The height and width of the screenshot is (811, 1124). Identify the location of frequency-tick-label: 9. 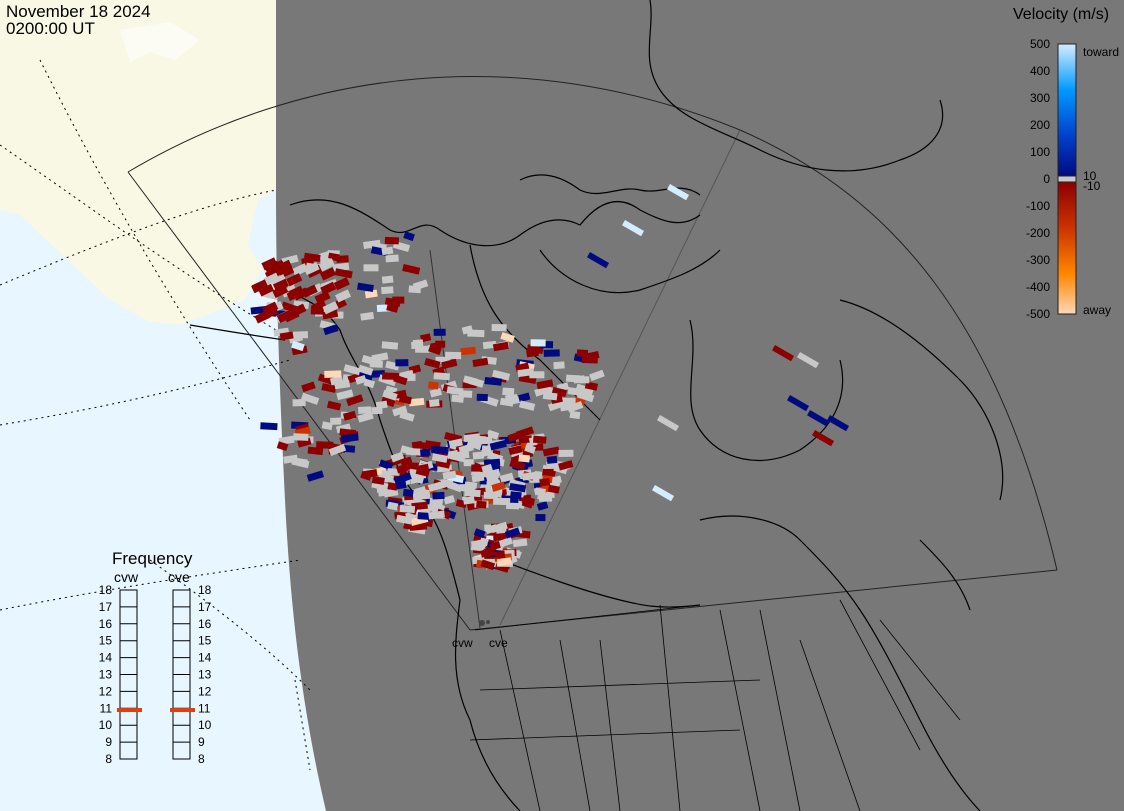
(108, 742).